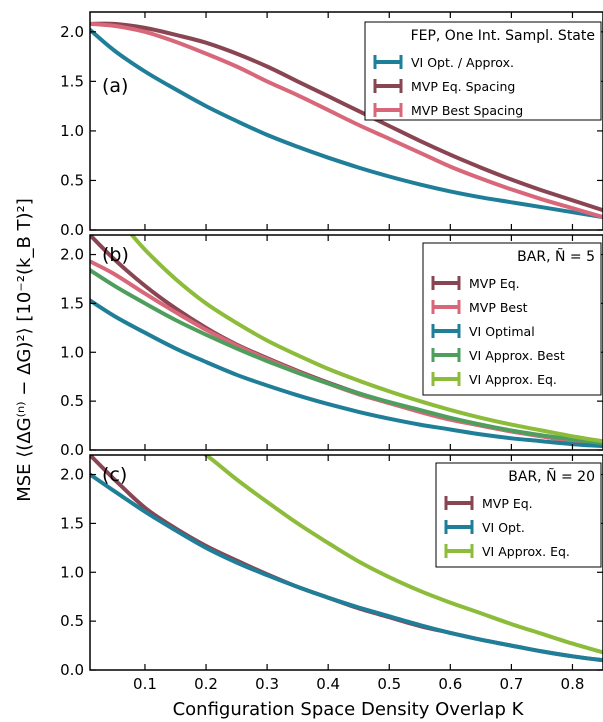  I want to click on x-tick-label: 0.5, so click(389, 684).